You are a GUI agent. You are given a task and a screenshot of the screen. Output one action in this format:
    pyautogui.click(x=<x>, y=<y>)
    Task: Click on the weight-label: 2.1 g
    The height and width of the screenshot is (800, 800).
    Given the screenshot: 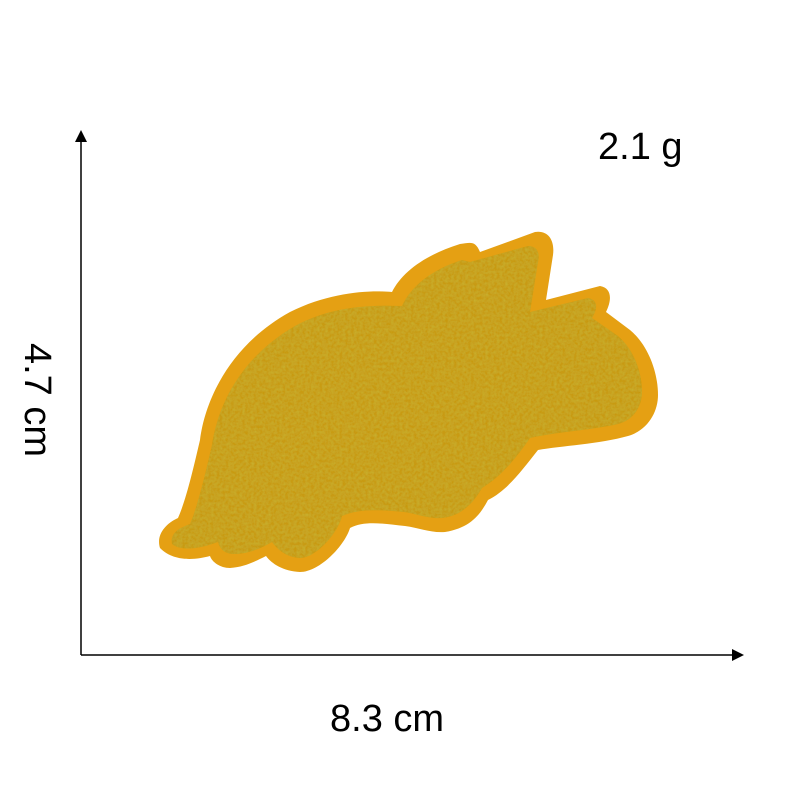 What is the action you would take?
    pyautogui.click(x=640, y=147)
    